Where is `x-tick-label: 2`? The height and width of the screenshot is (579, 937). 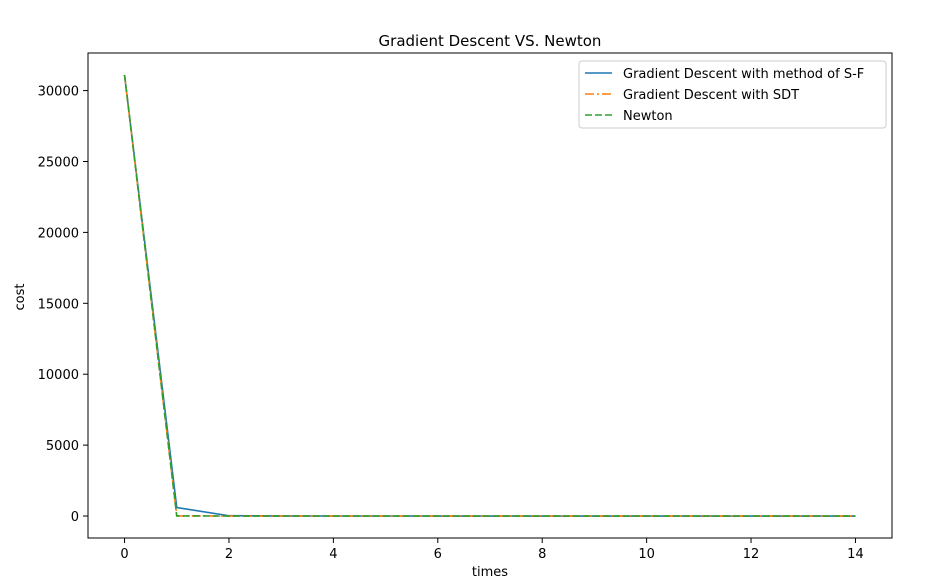 x-tick-label: 2 is located at coordinates (229, 554).